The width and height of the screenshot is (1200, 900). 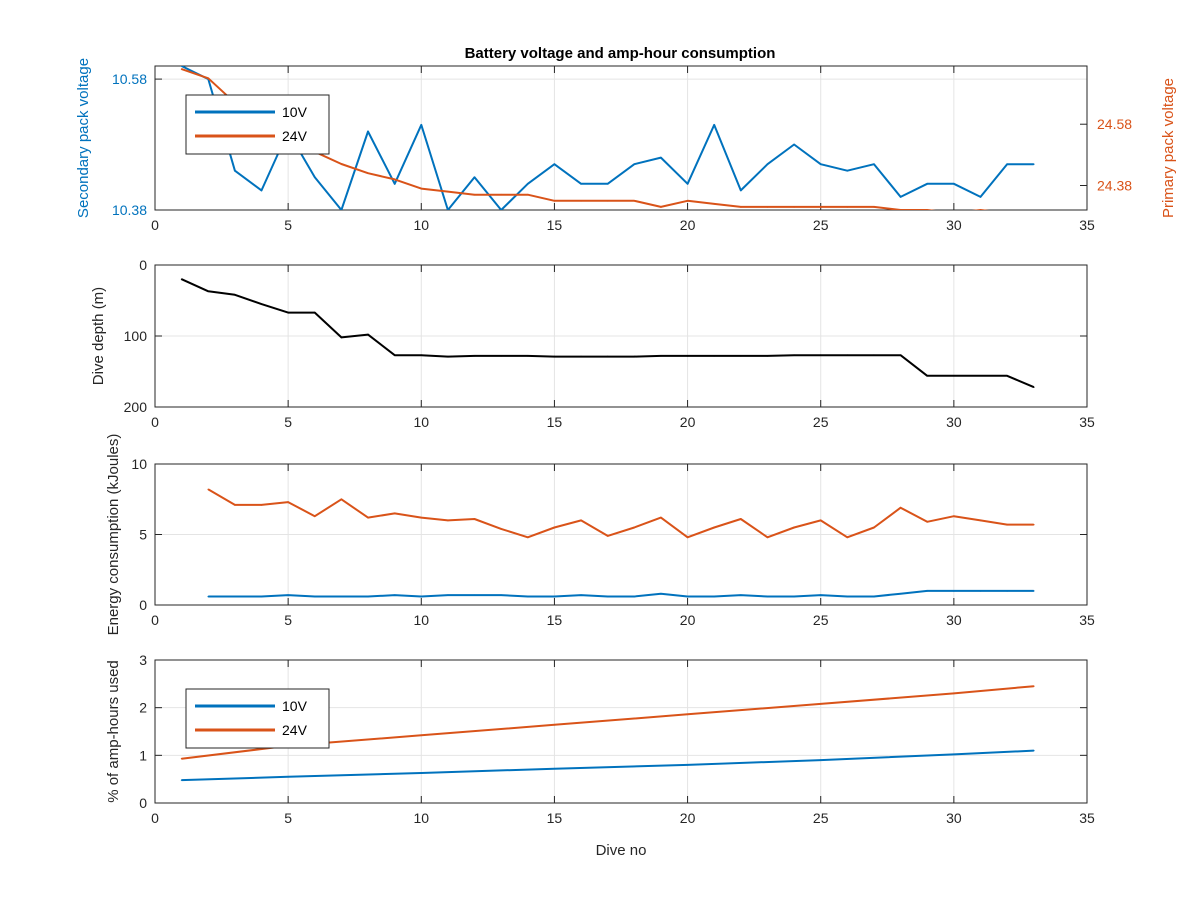 What do you see at coordinates (83, 138) in the screenshot?
I see `y-axis-label: Secondary pack voltage` at bounding box center [83, 138].